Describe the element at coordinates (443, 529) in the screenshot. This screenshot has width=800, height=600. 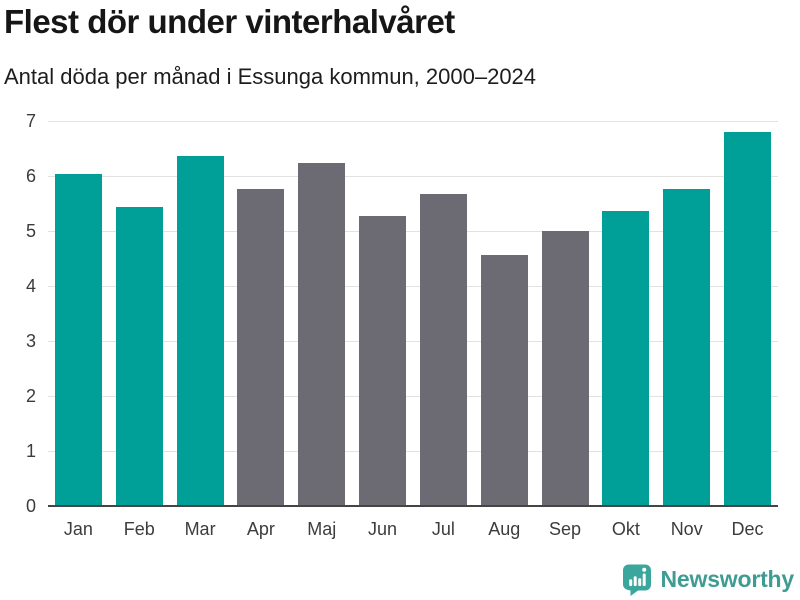
I see `x-tick-label-jul: Jul` at that location.